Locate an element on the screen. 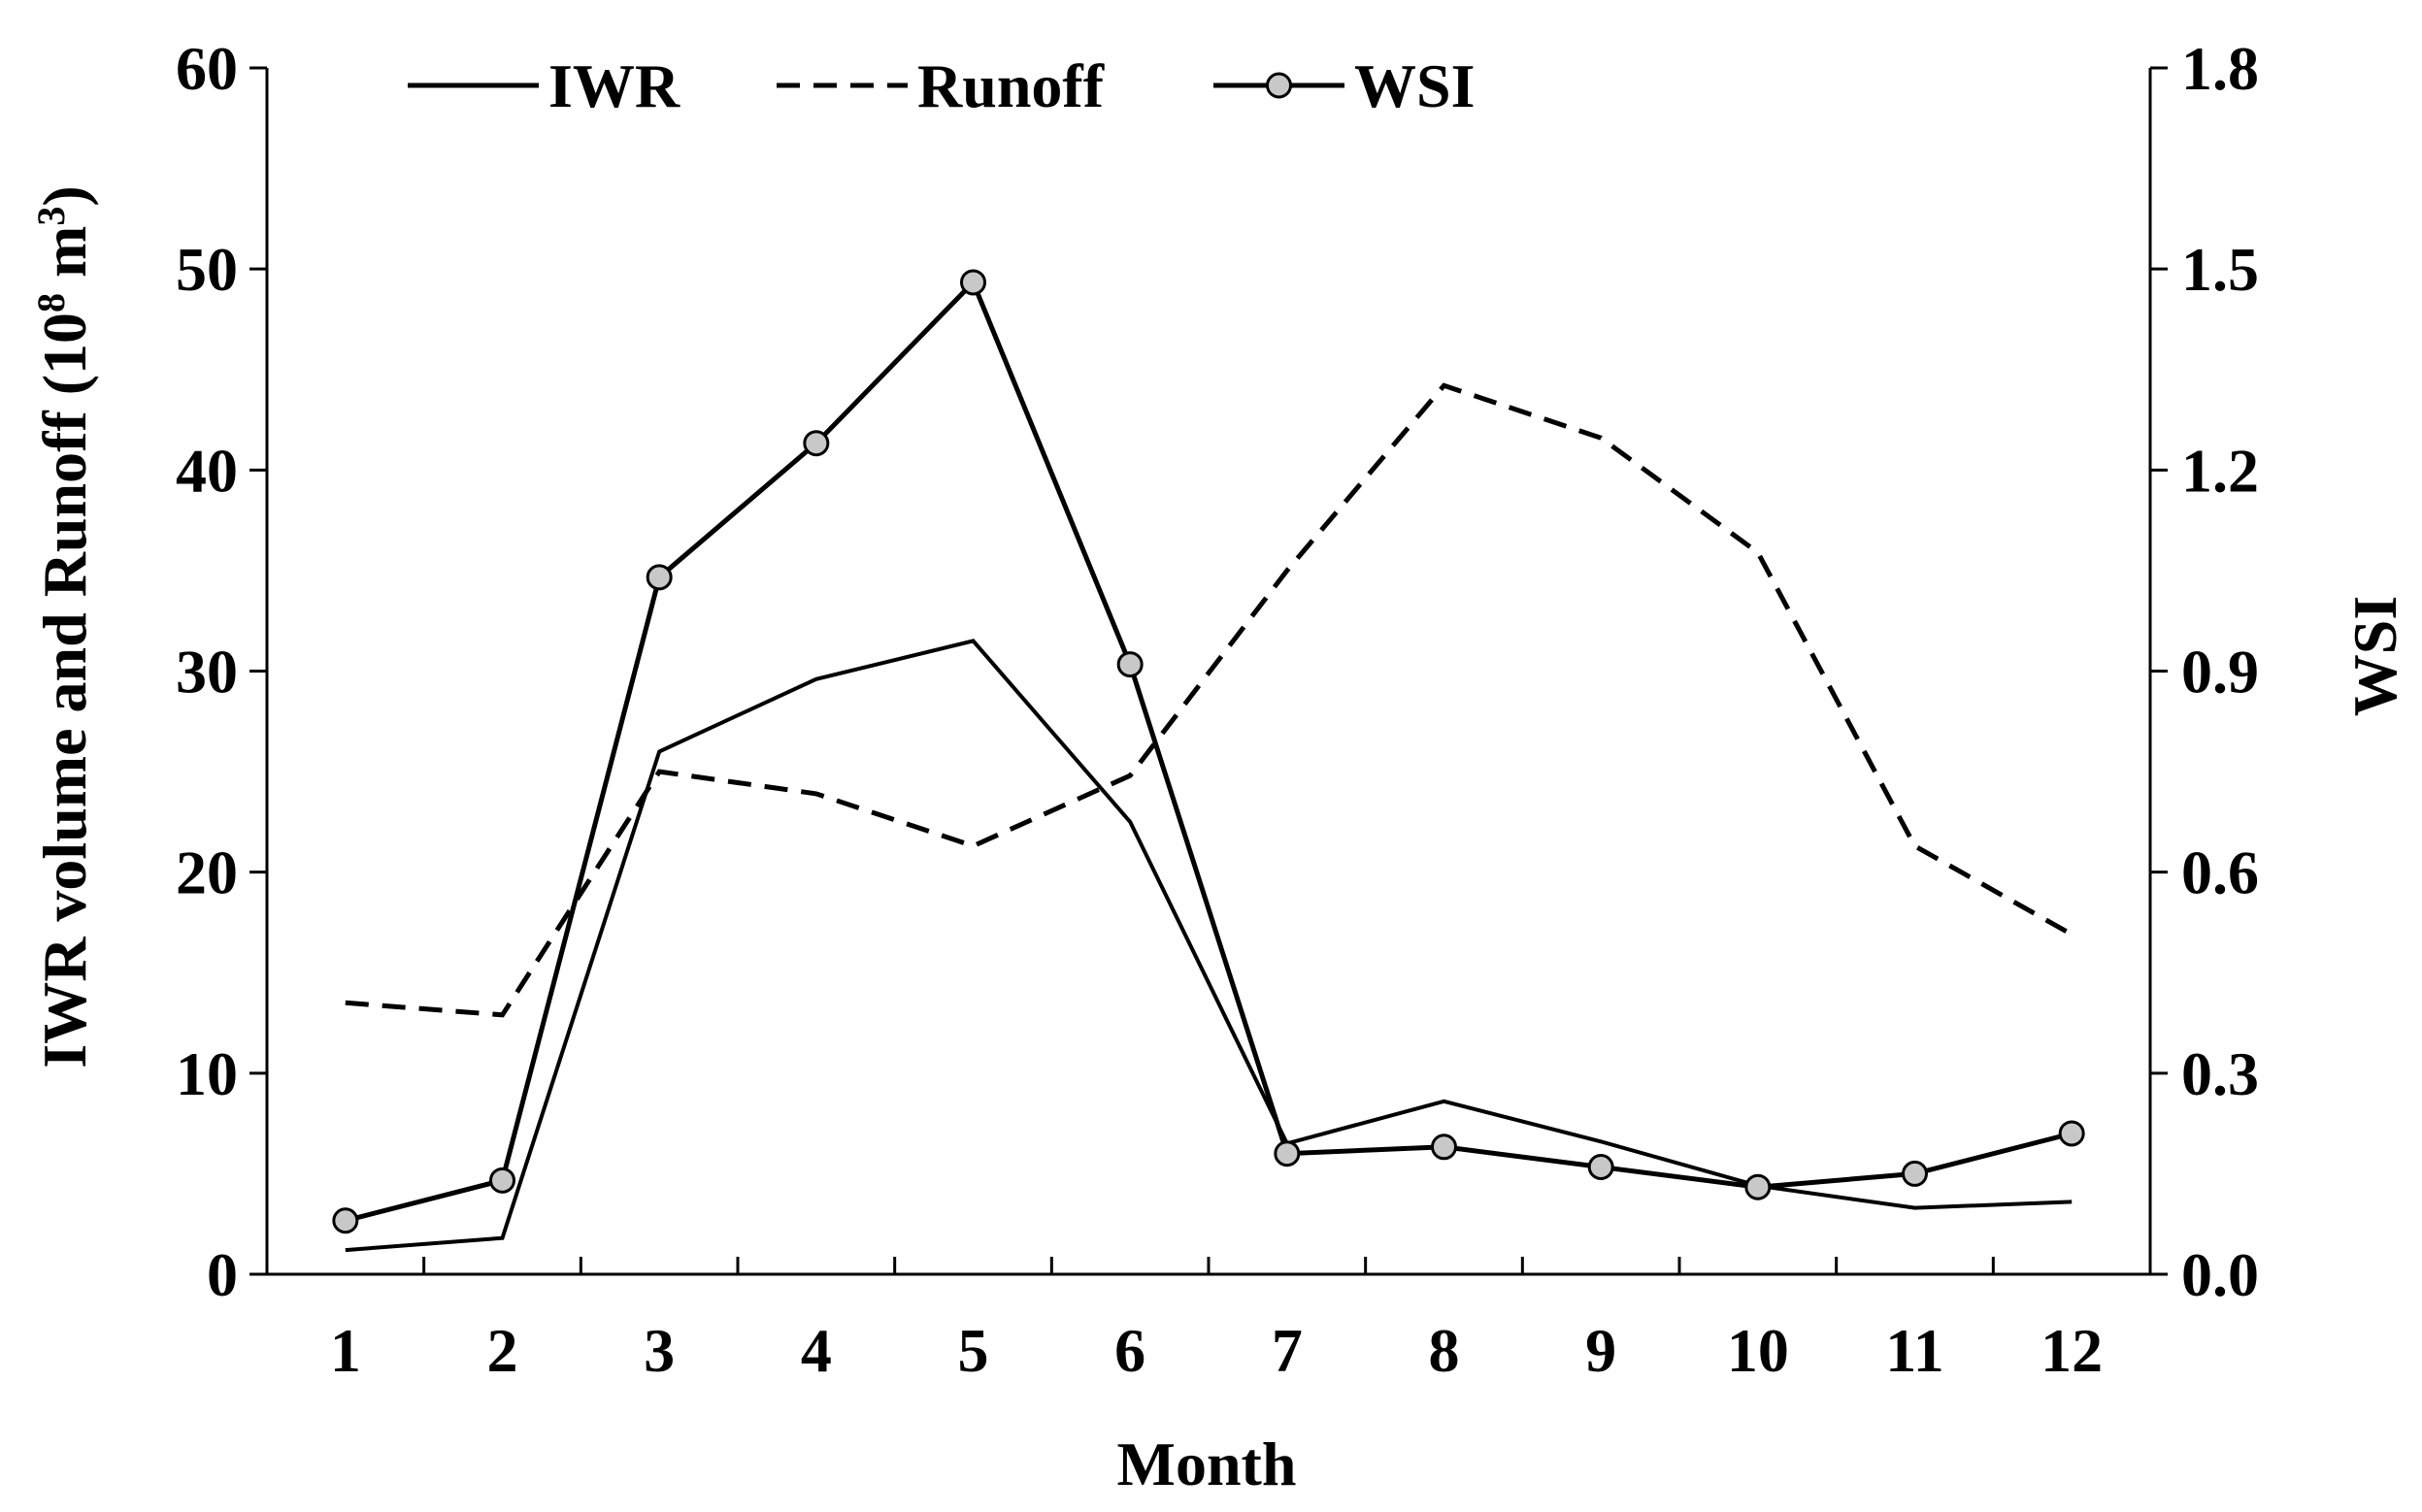 Image resolution: width=2422 pixels, height=1512 pixels. y2-tick-label: 0.6 is located at coordinates (2220, 872).